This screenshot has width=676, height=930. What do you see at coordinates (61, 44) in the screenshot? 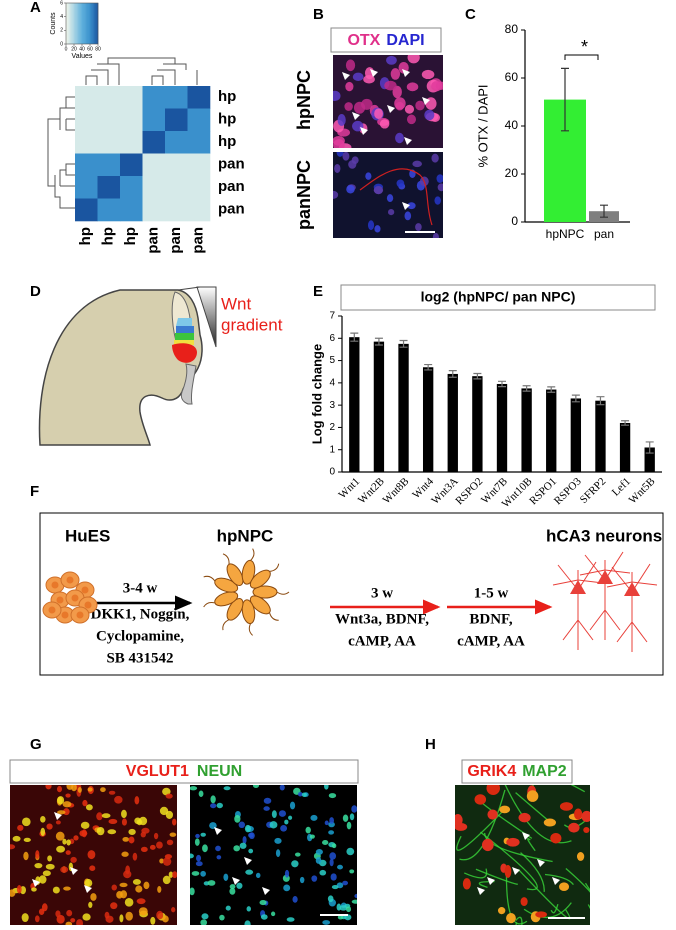
I see `y-tick-label: 0` at bounding box center [61, 44].